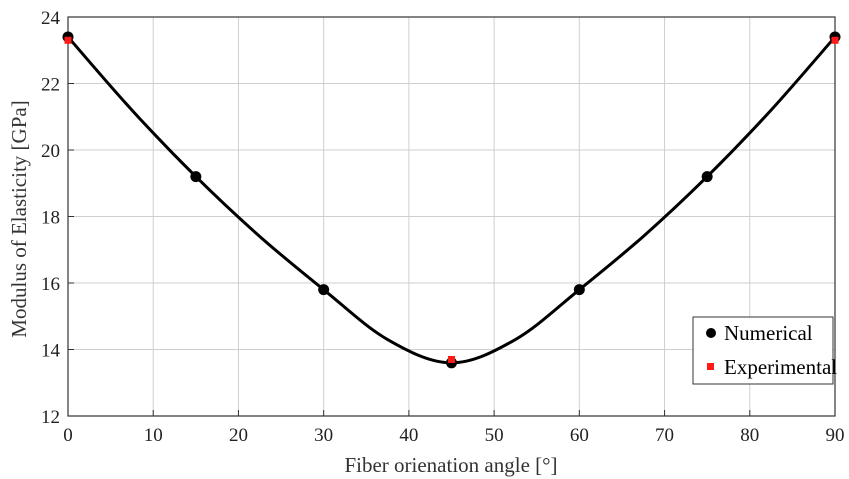 This screenshot has height=479, width=849. Describe the element at coordinates (450, 465) in the screenshot. I see `x-axis-label: Fiber orienation angle [°]` at that location.